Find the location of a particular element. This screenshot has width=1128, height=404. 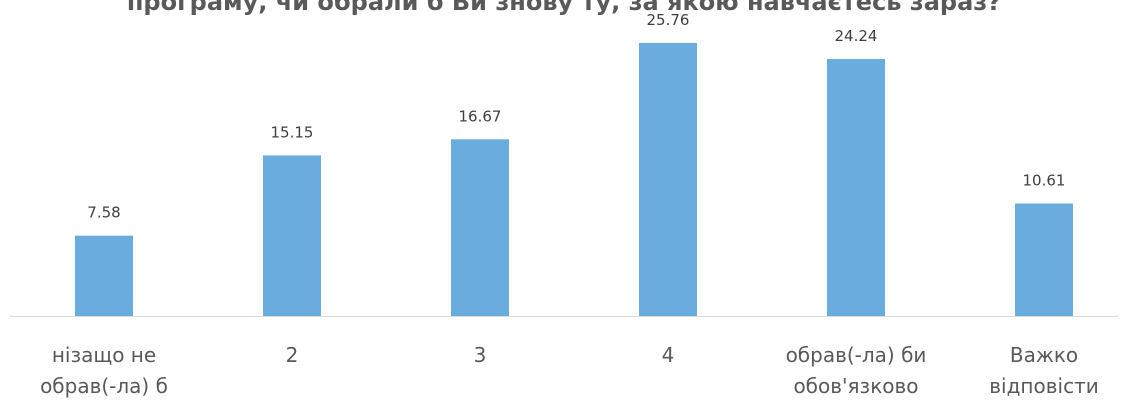

value-label: 7.58 is located at coordinates (103, 213).